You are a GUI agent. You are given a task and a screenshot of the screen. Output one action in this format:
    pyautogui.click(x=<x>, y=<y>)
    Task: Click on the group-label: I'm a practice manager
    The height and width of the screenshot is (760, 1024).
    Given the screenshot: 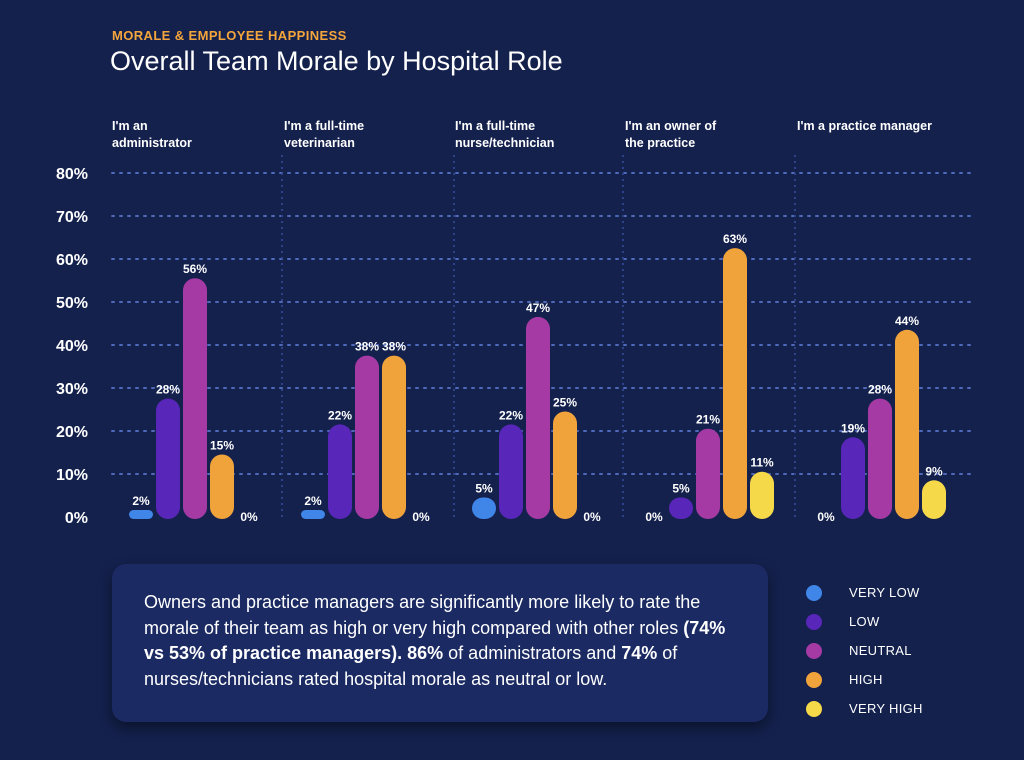 What is the action you would take?
    pyautogui.click(x=864, y=126)
    